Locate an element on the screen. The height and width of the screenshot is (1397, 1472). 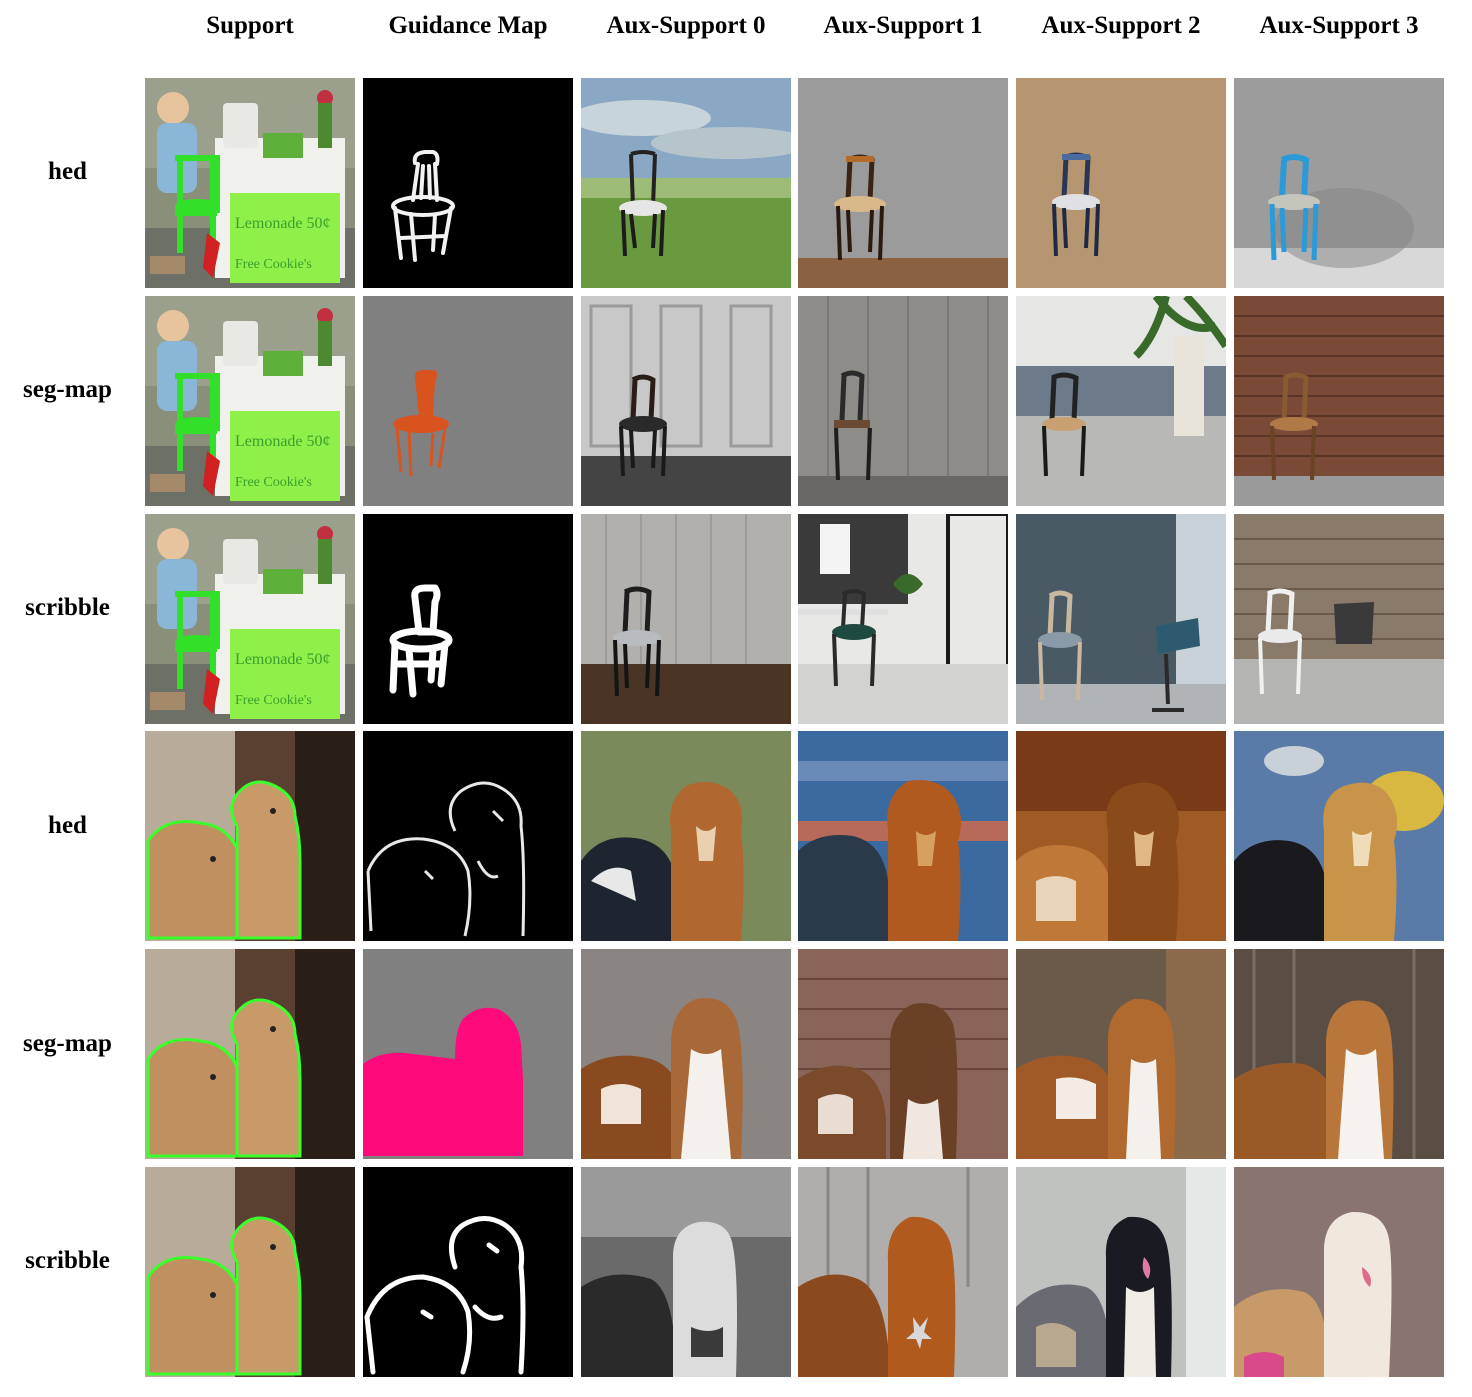
col-header-guidance-map: Guidance Map is located at coordinates (468, 25).